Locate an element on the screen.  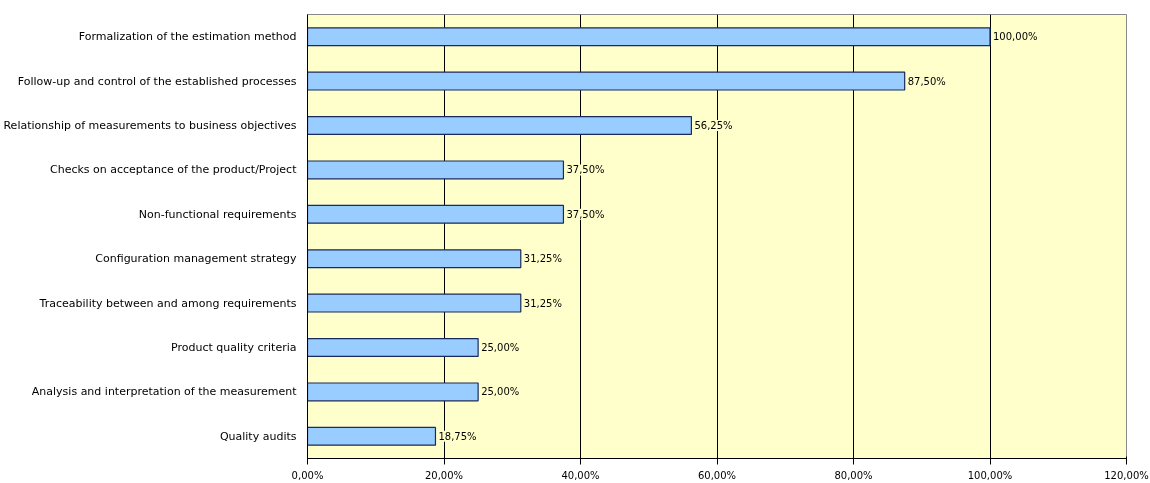
data-label: 100,00% is located at coordinates (1015, 37).